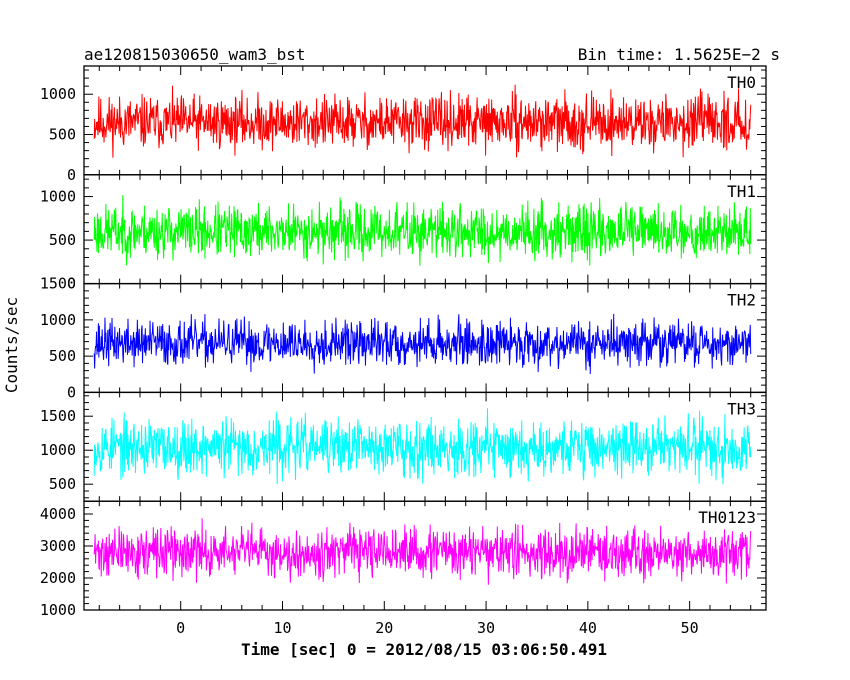  Describe the element at coordinates (11, 345) in the screenshot. I see `y-axis-label: Counts/sec` at that location.